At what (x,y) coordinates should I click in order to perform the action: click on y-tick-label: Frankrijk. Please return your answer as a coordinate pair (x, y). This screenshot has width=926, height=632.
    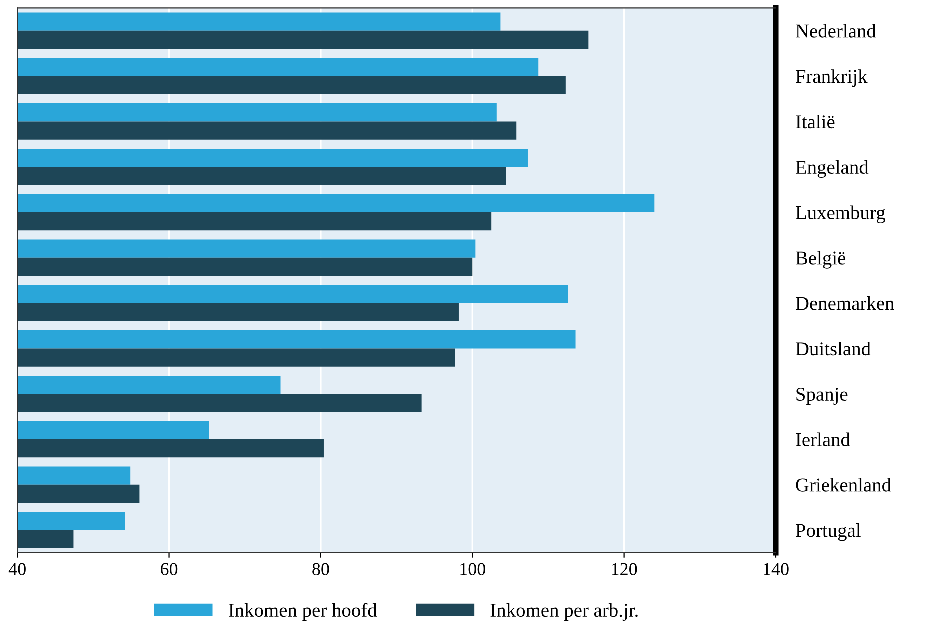
    Looking at the image, I should click on (832, 79).